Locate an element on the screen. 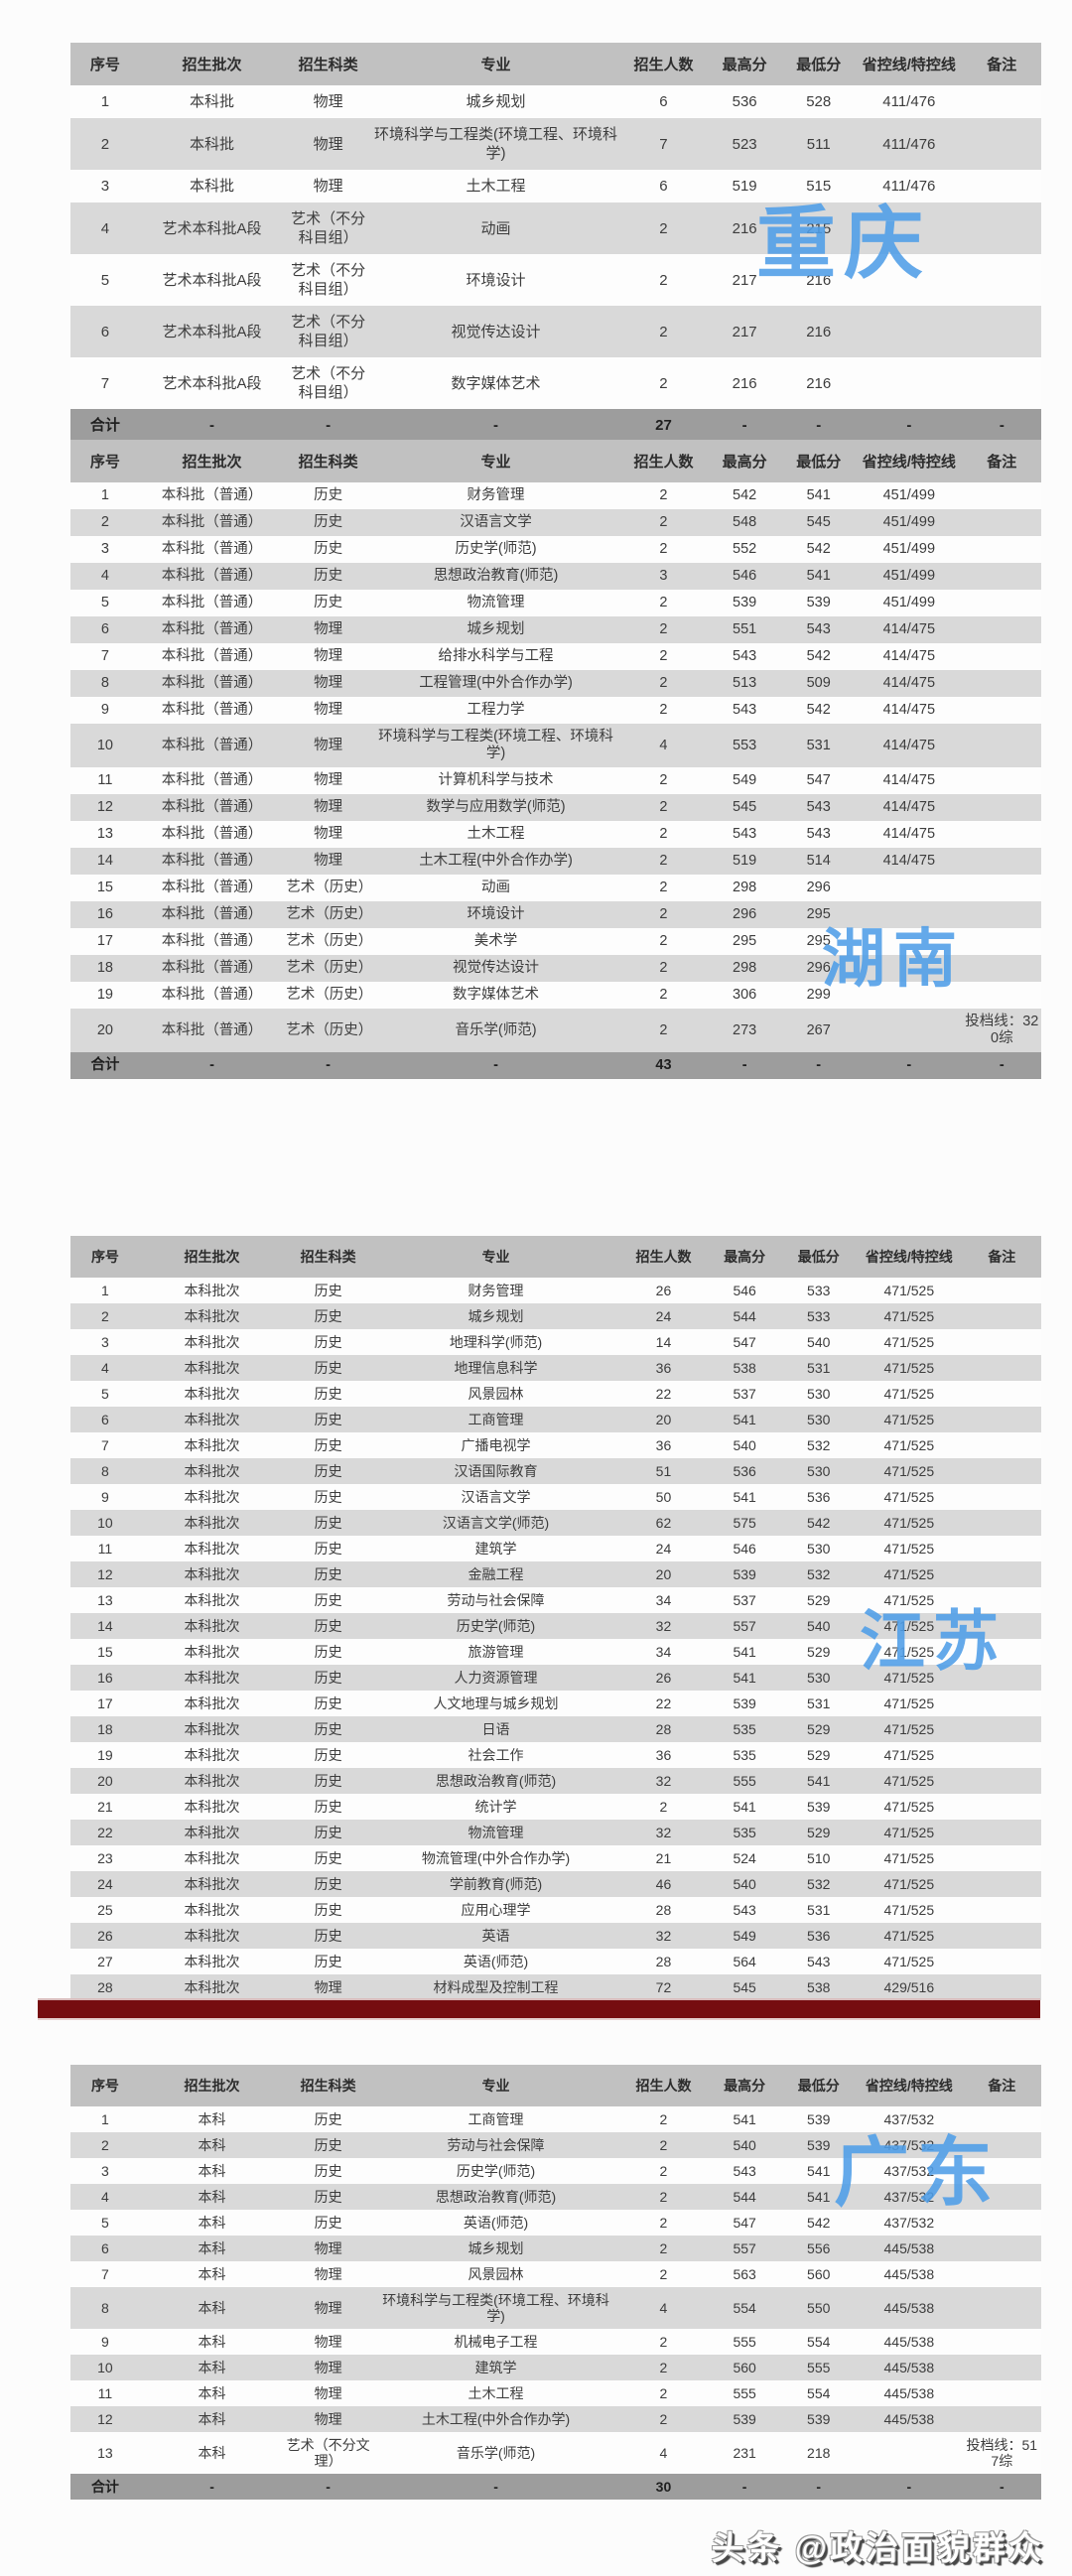  table-cell: 美术学 is located at coordinates (495, 941).